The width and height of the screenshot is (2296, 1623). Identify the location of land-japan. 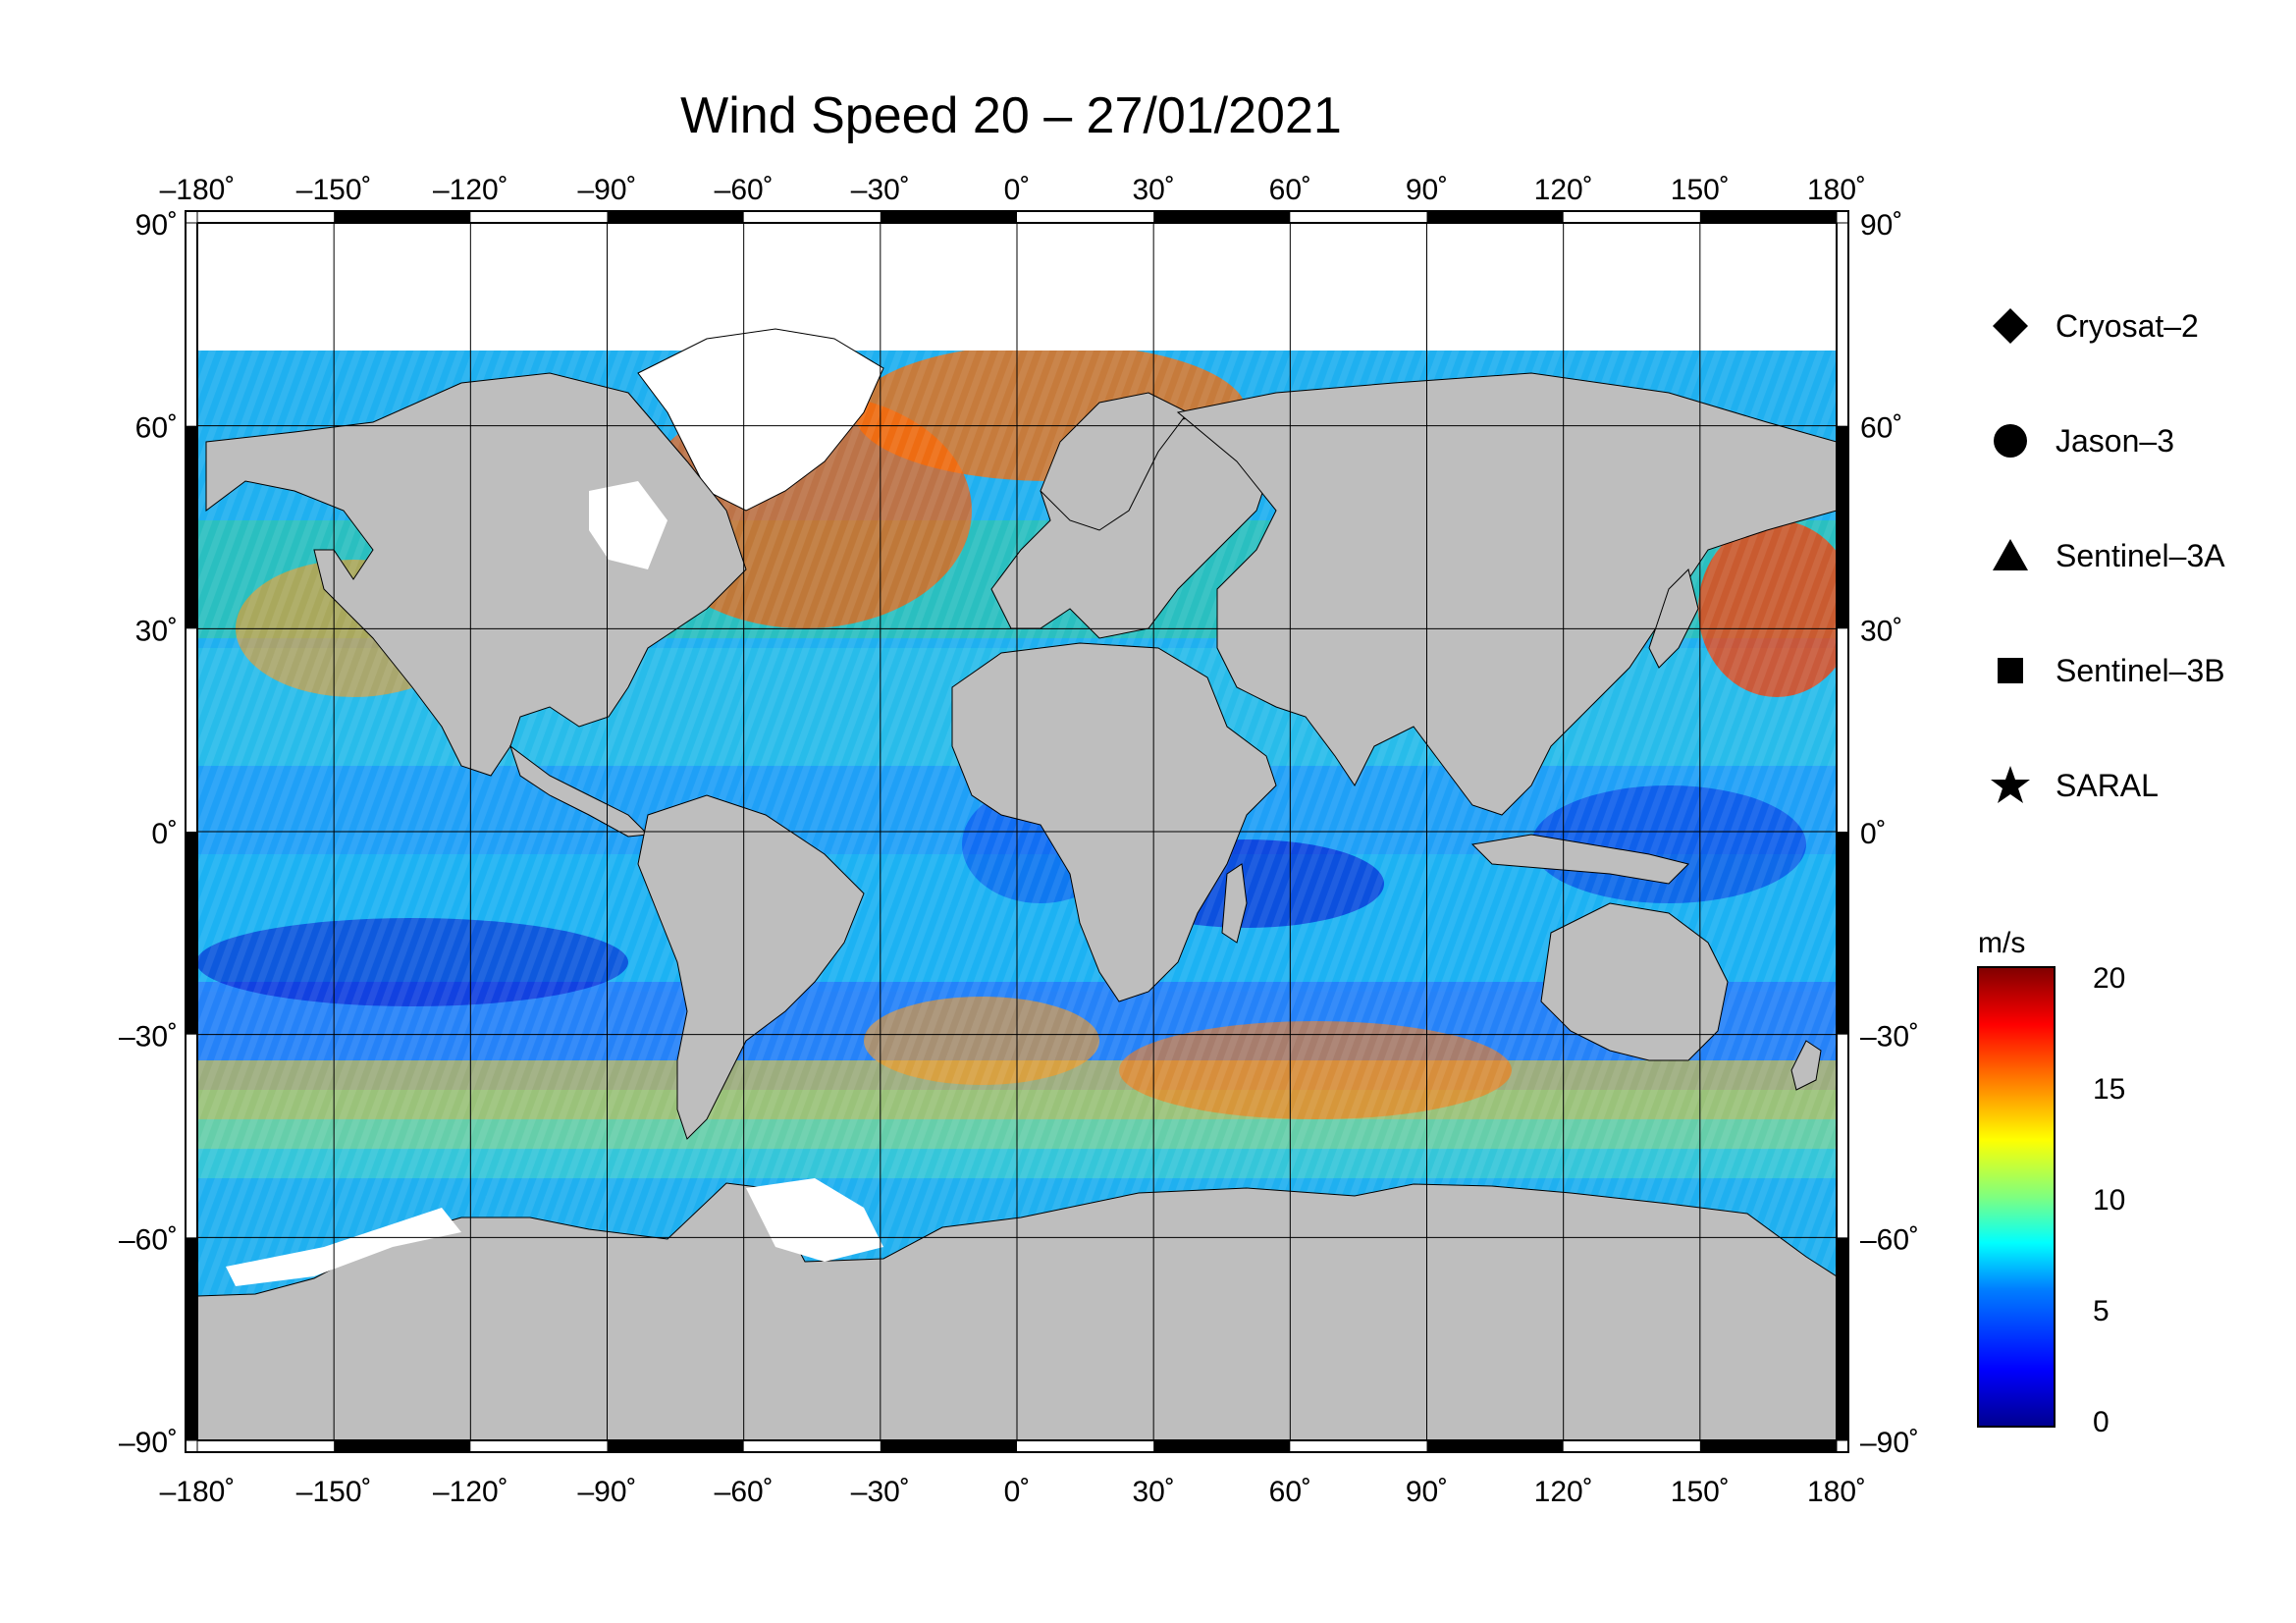
(1673, 618).